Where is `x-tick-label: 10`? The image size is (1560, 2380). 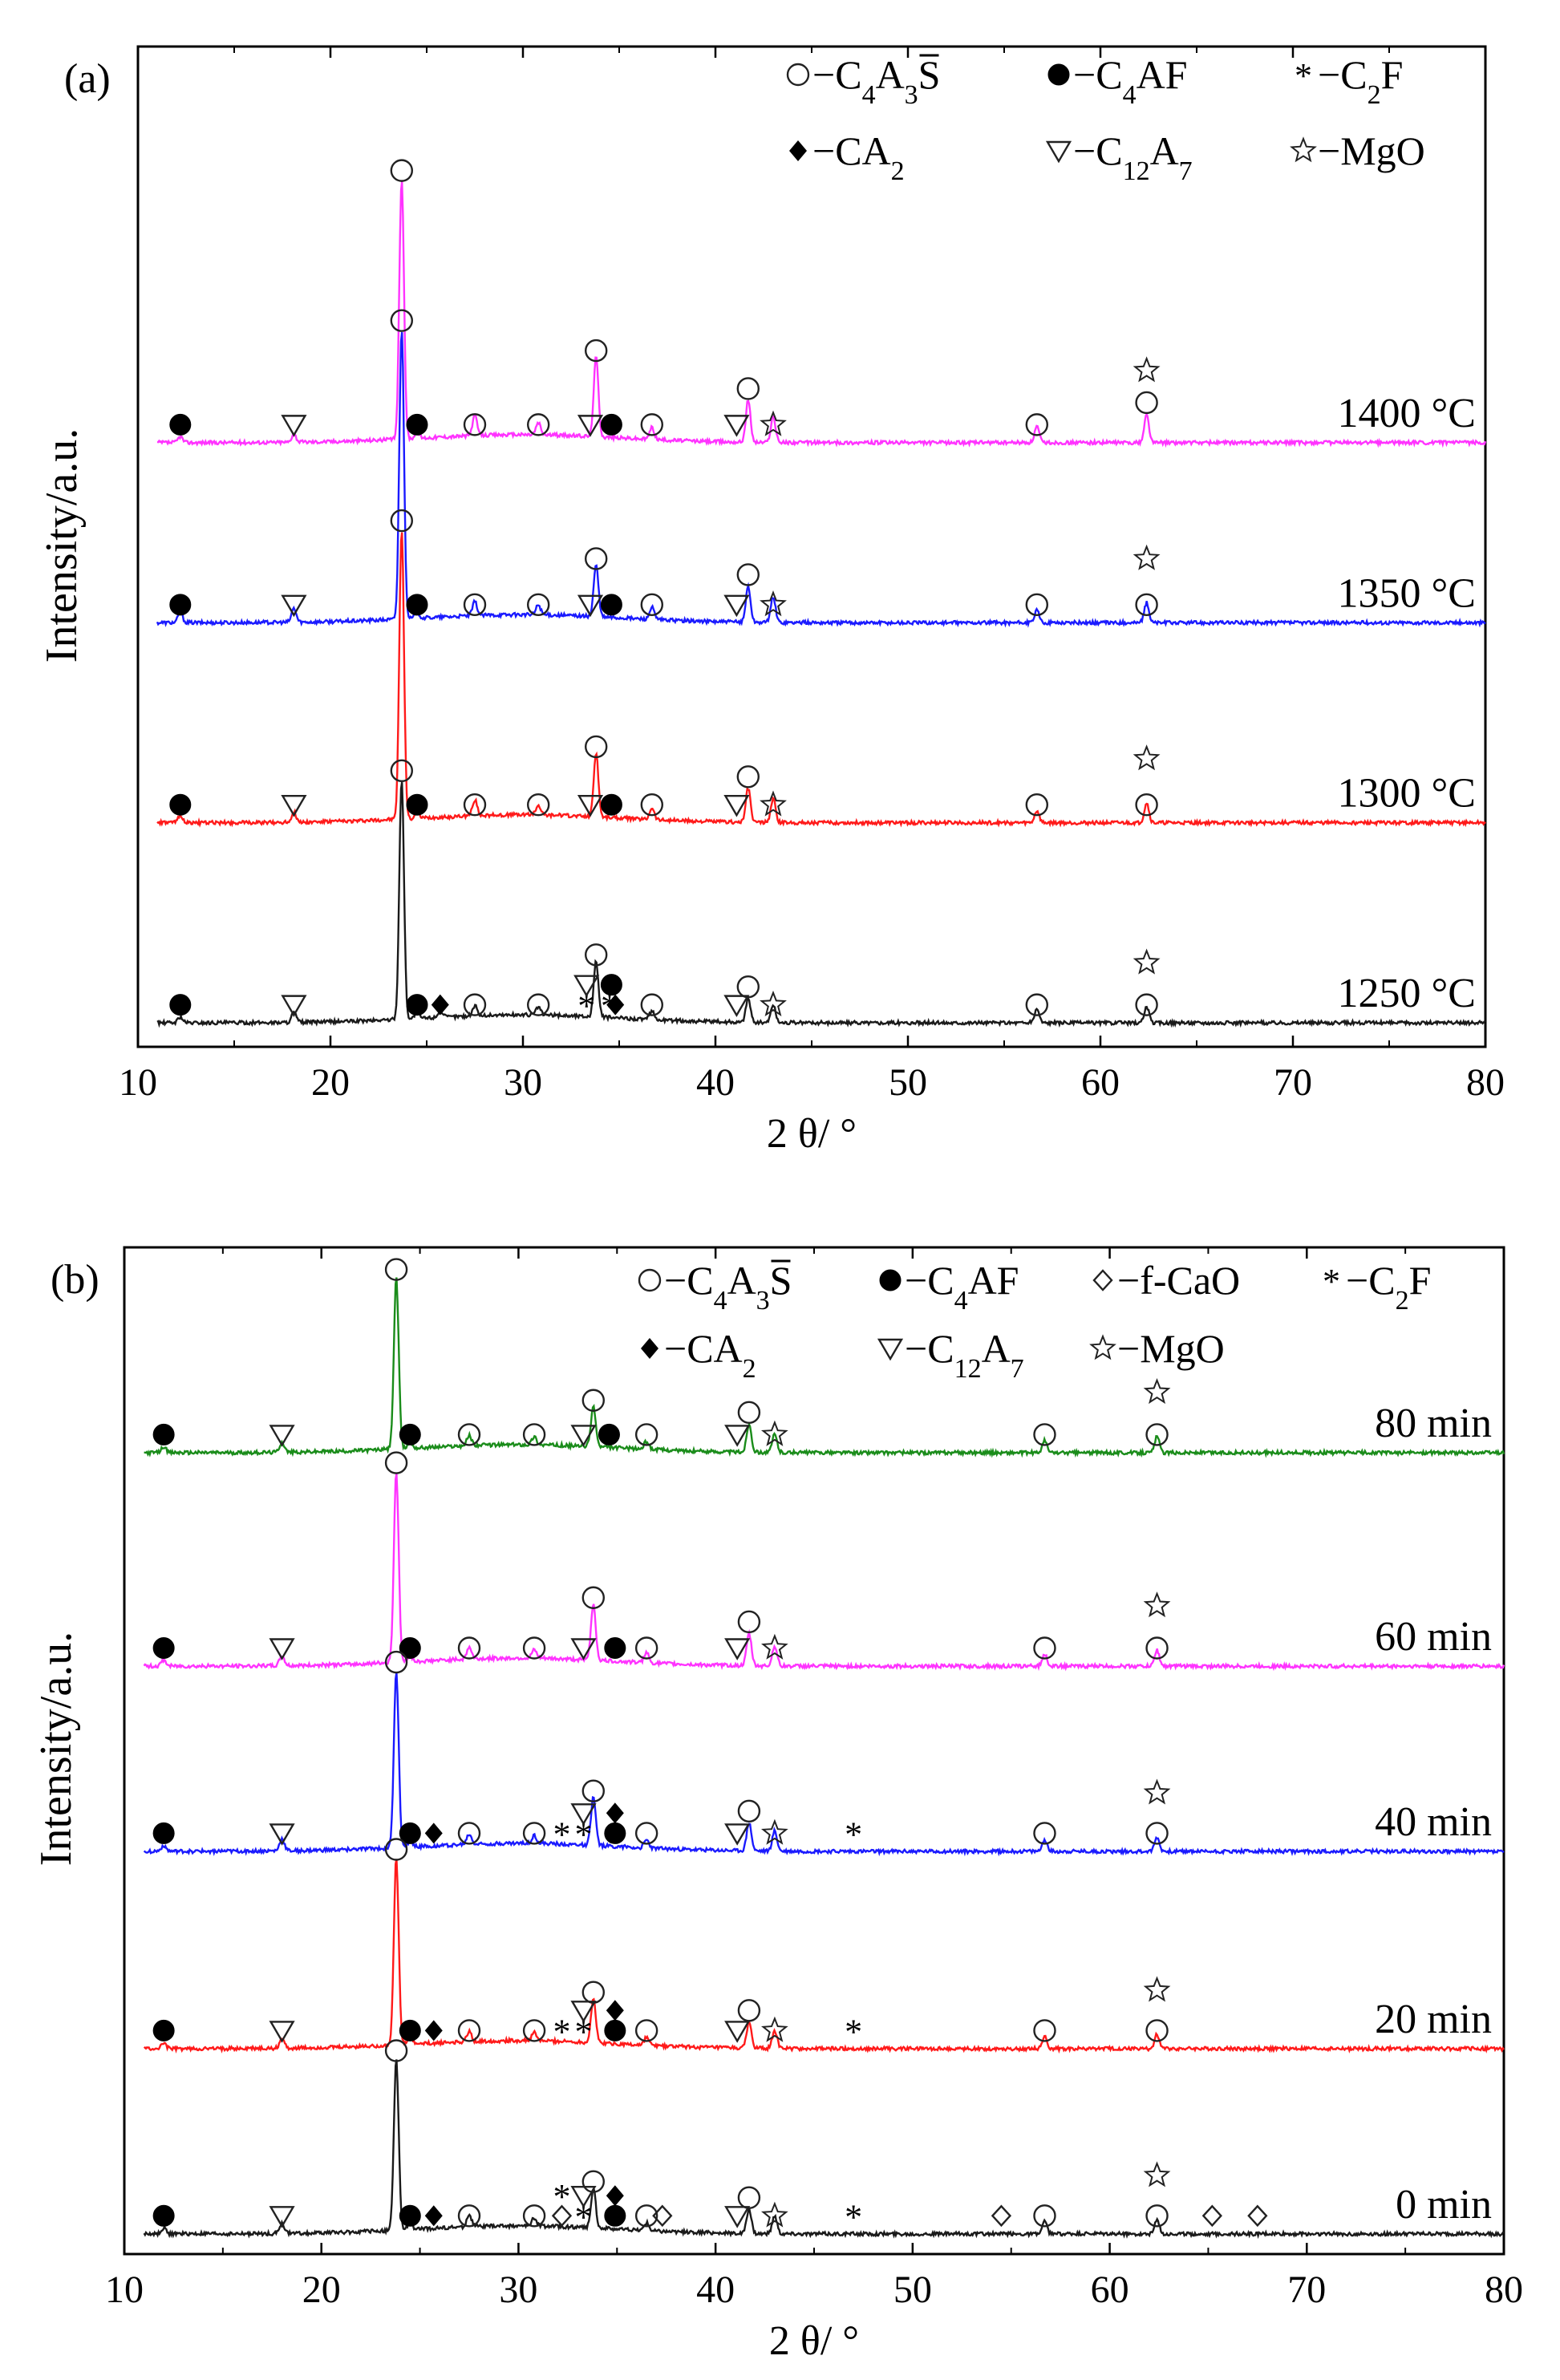 x-tick-label: 10 is located at coordinates (138, 1082).